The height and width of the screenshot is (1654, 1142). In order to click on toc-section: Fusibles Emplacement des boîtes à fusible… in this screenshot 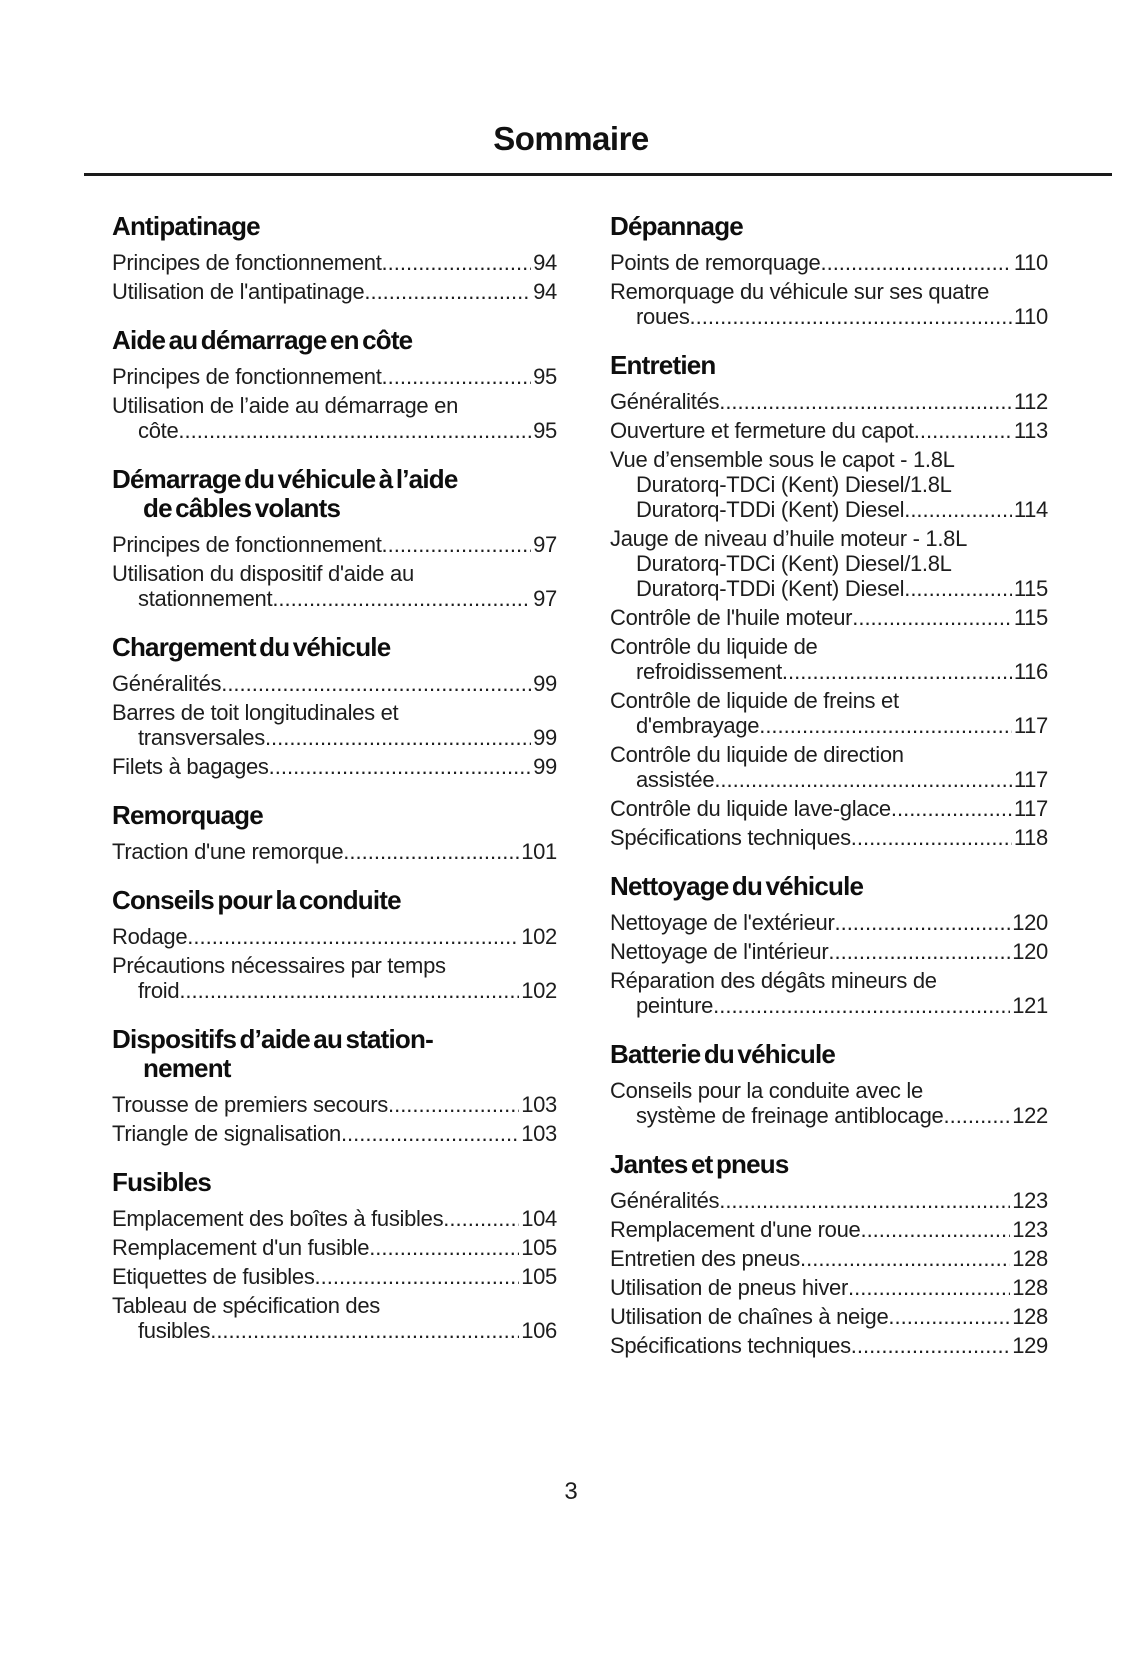, I will do `click(334, 1255)`.